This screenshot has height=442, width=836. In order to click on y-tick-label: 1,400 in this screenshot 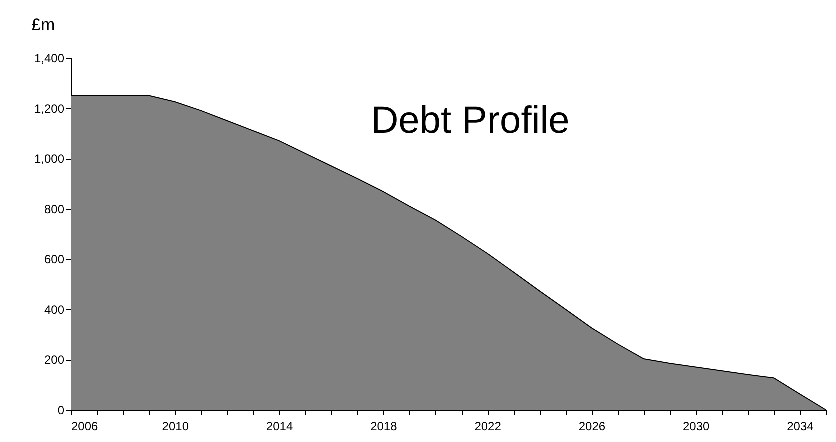, I will do `click(49, 59)`.